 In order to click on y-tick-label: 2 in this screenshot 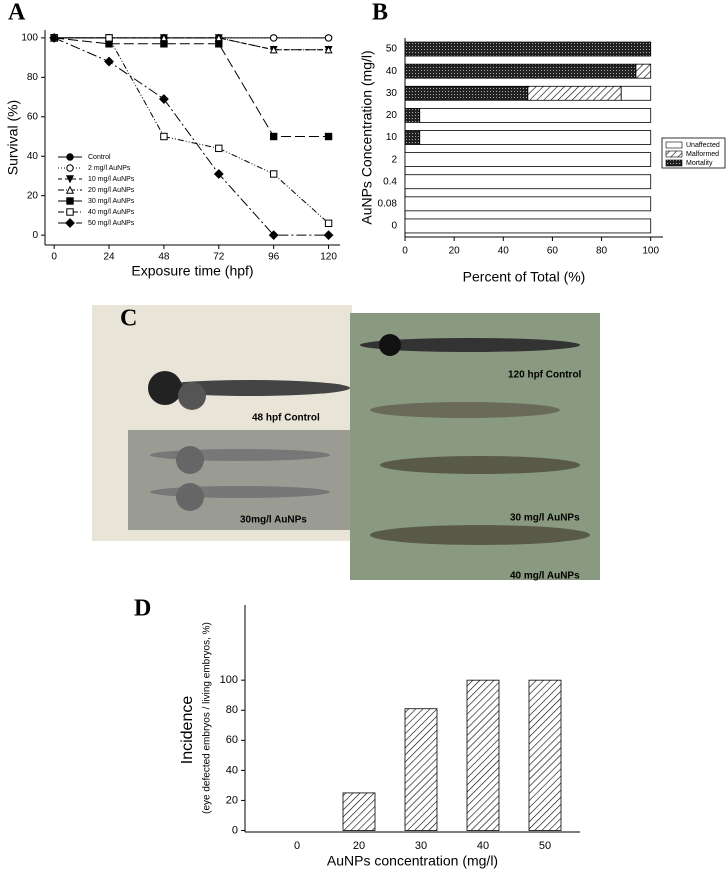, I will do `click(394, 159)`.